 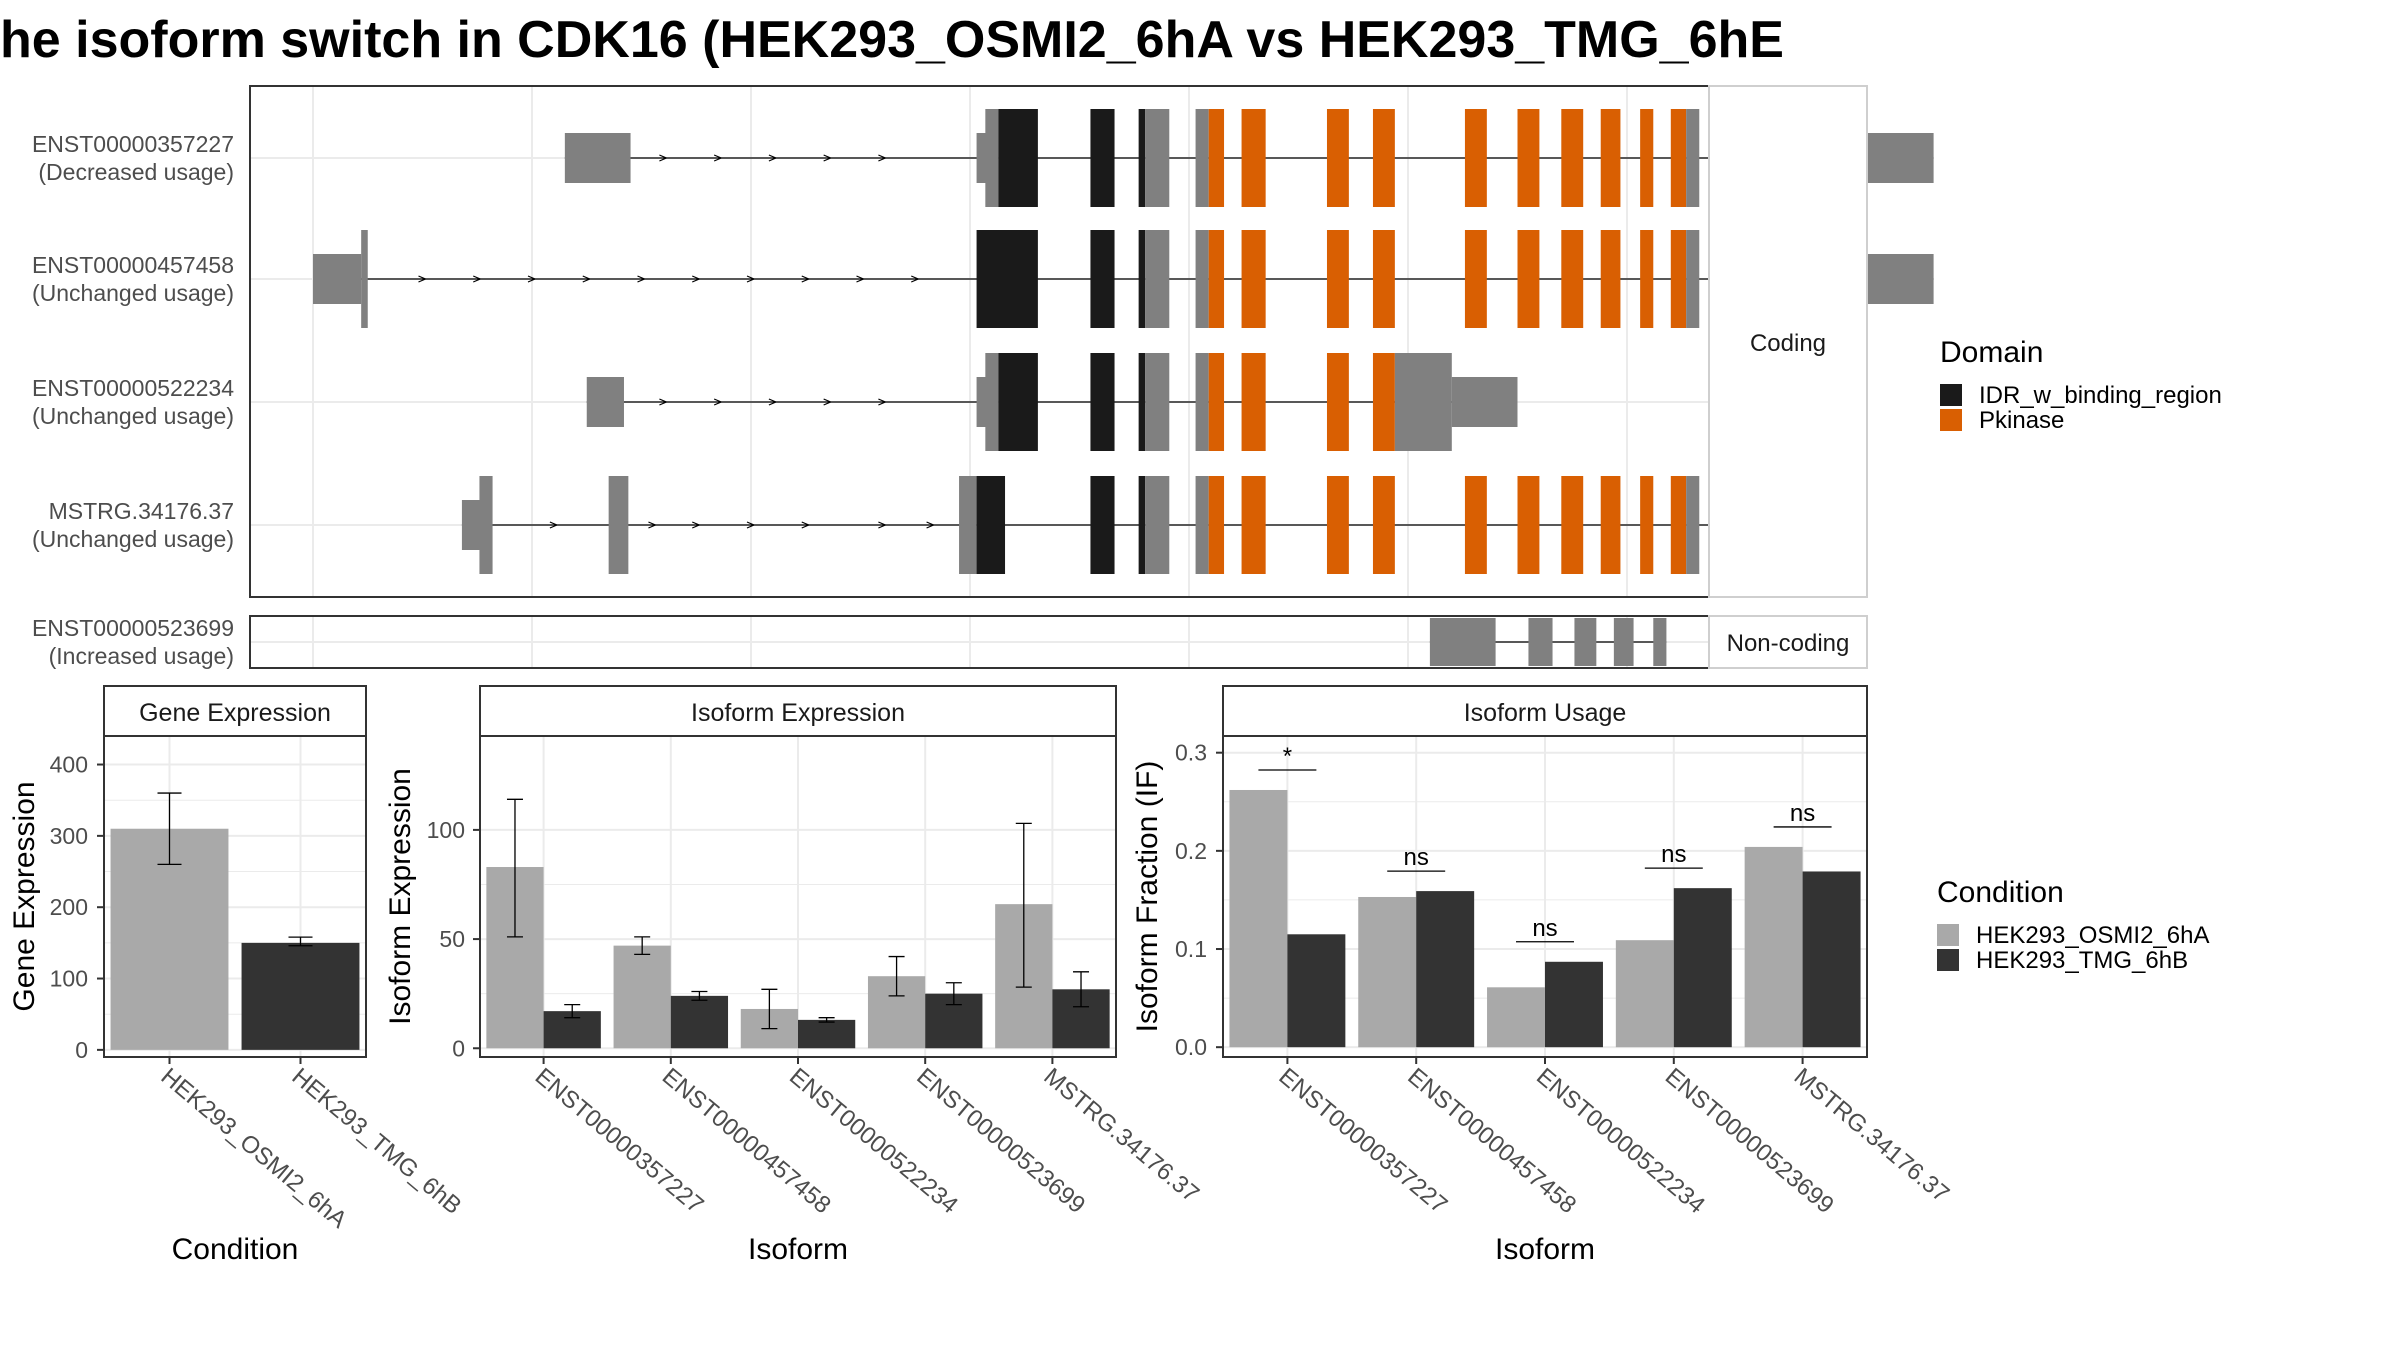 I want to click on condition-legend-label: HEK293_OSMI2_6hA, so click(x=2092, y=935).